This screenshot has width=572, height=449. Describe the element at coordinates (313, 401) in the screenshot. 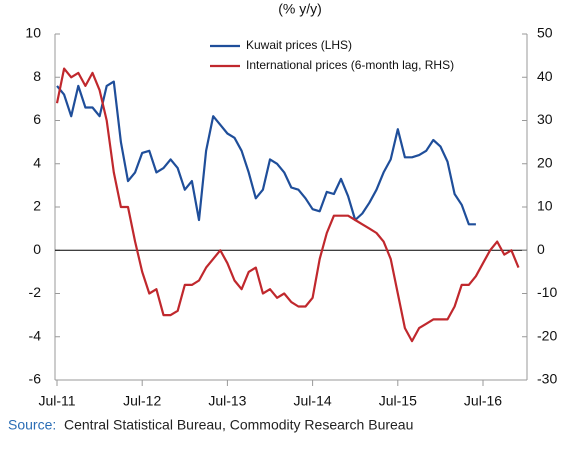

I see `x-tick-label: Jul-14` at that location.